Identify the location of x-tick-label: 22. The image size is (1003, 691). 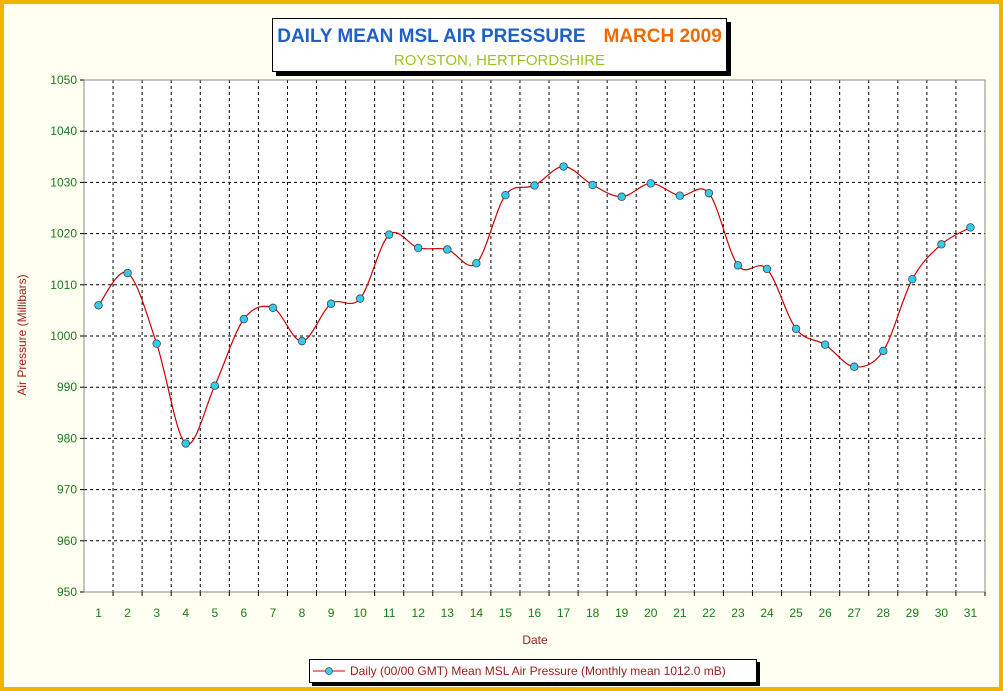
(709, 613).